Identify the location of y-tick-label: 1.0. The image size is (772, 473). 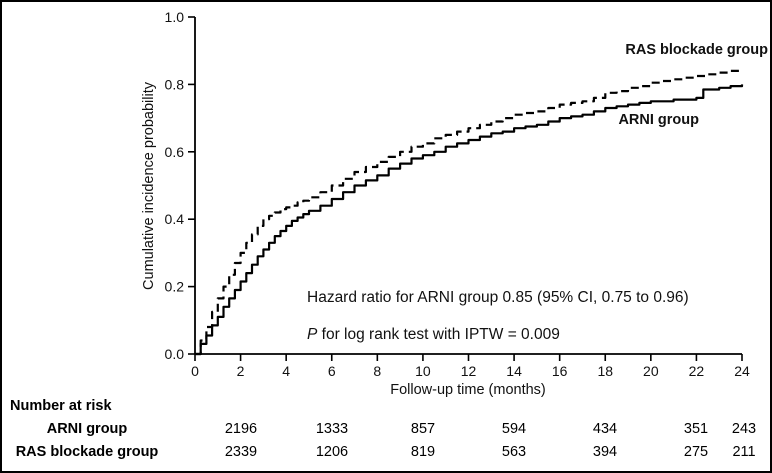
(175, 17).